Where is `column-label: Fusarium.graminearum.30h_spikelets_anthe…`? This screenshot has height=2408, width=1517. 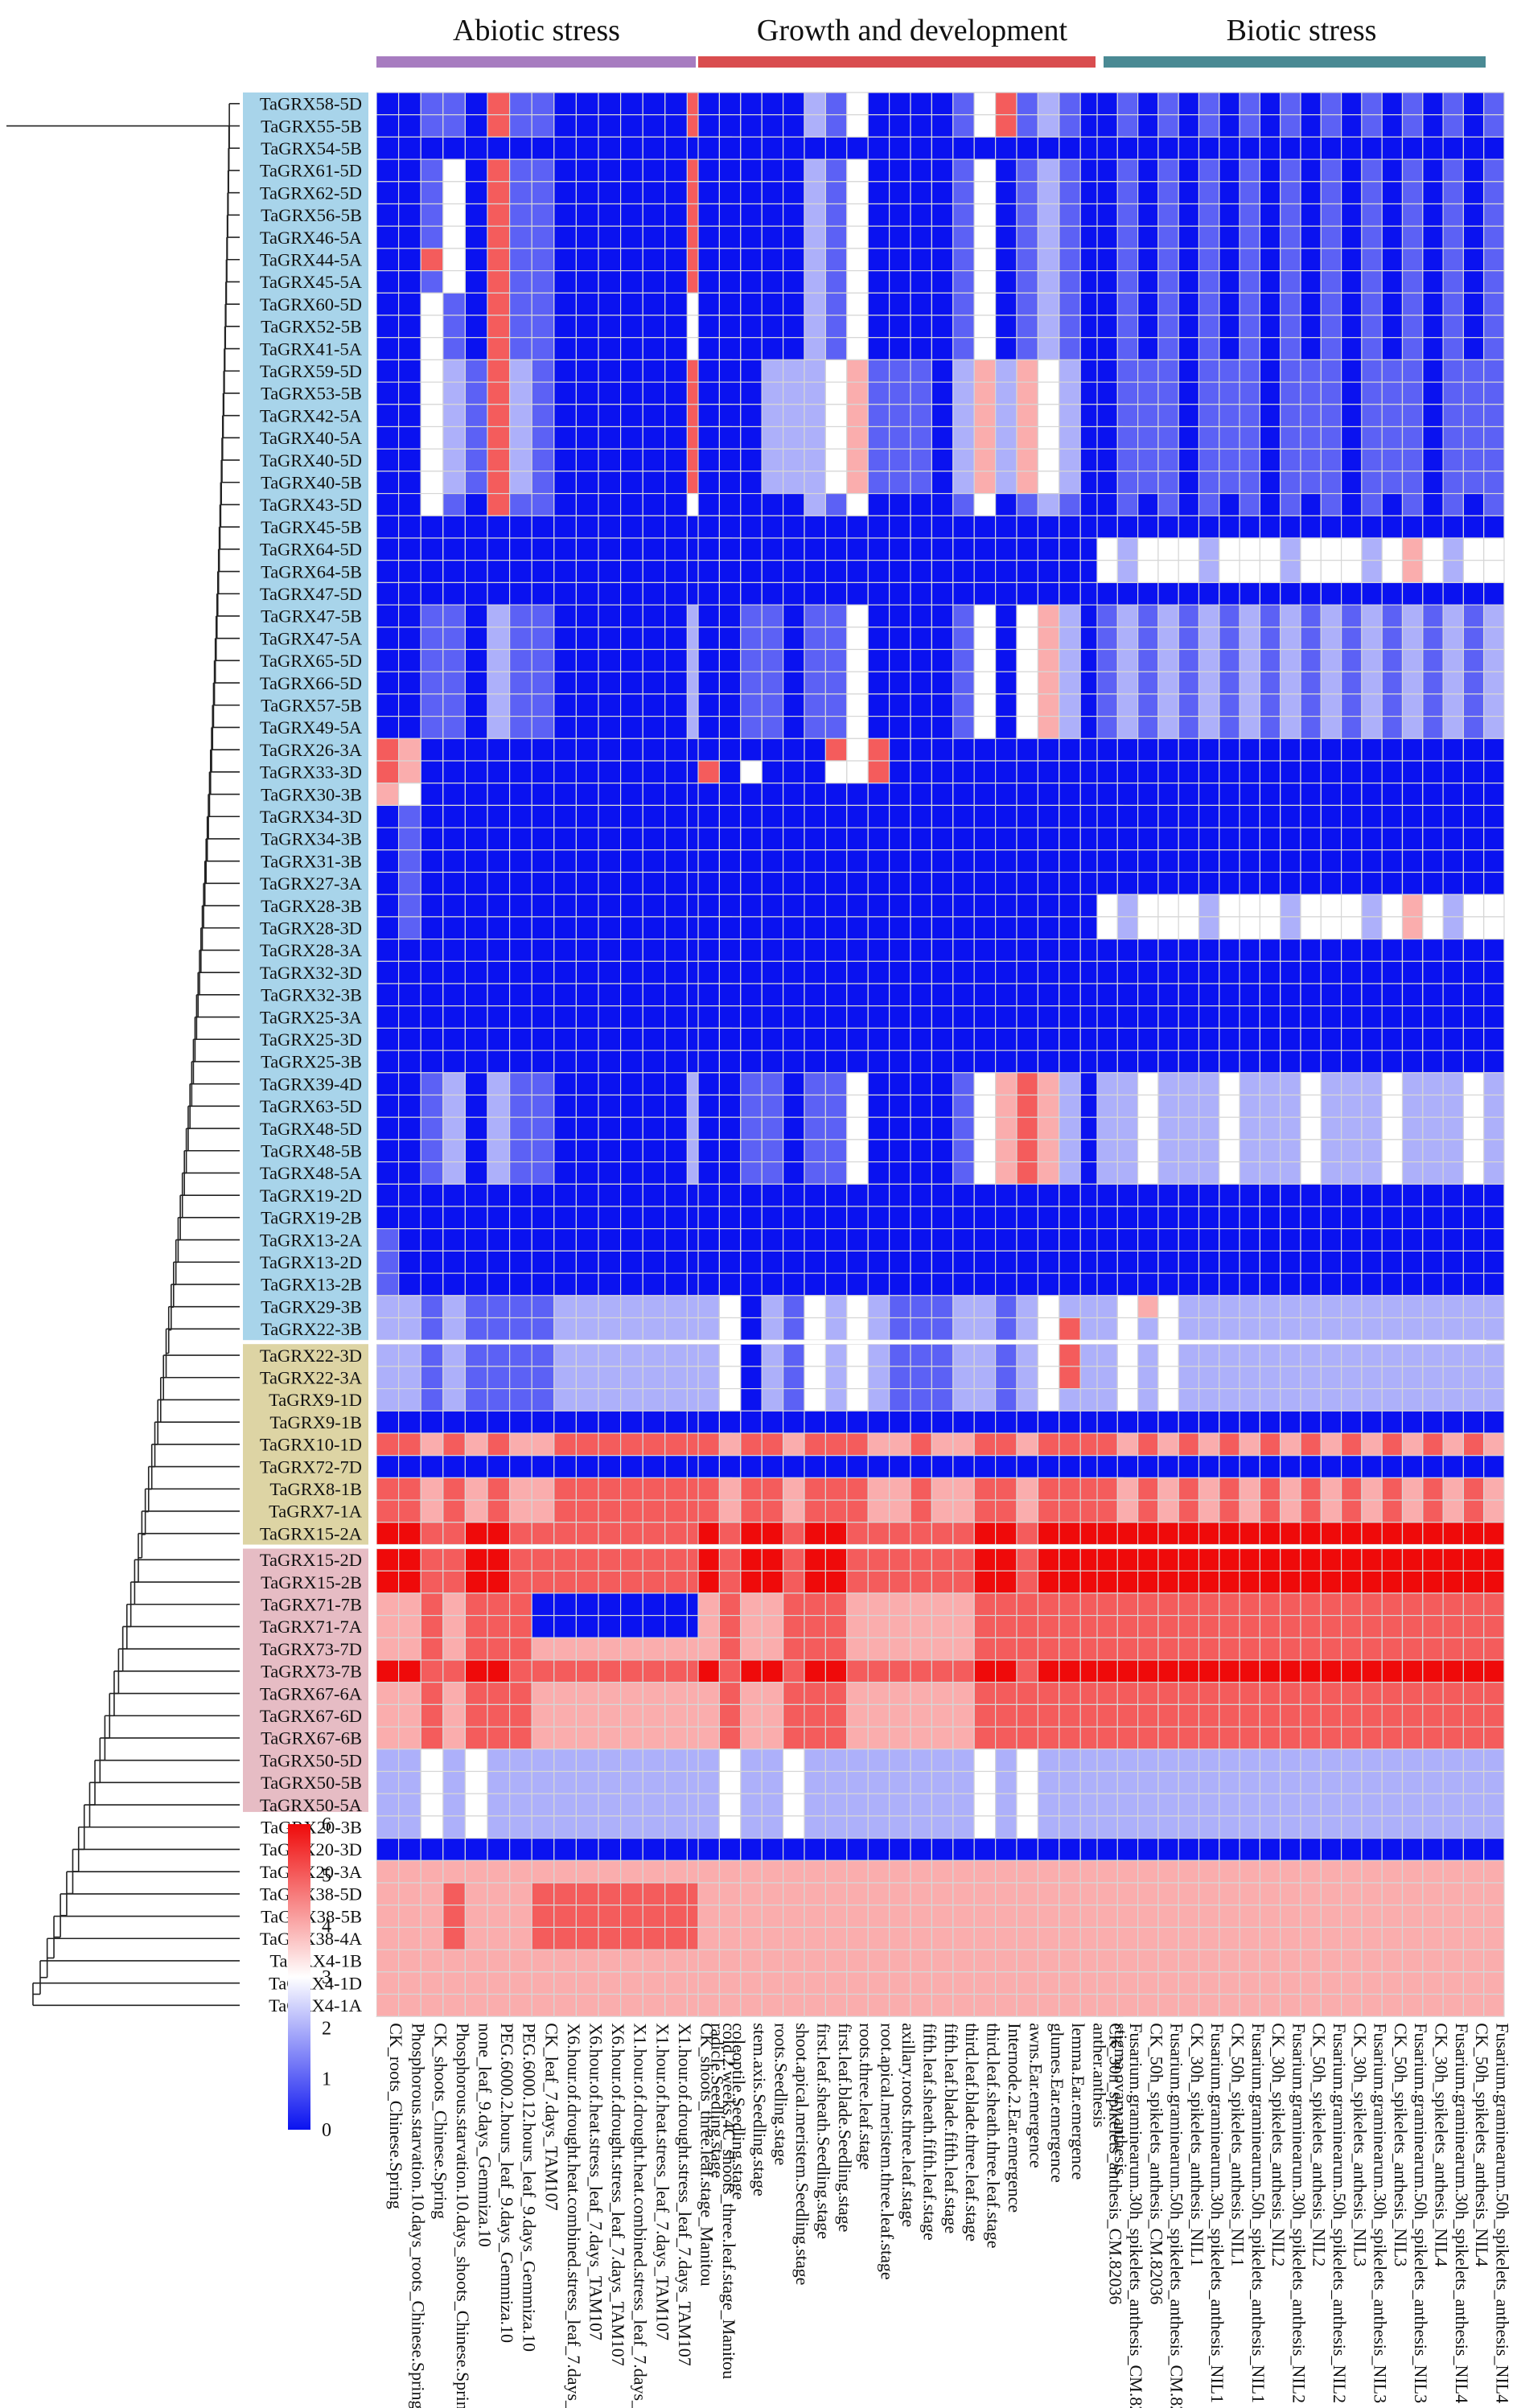
column-label: Fusarium.graminearum.30h_spikelets_anthe… is located at coordinates (1462, 2213).